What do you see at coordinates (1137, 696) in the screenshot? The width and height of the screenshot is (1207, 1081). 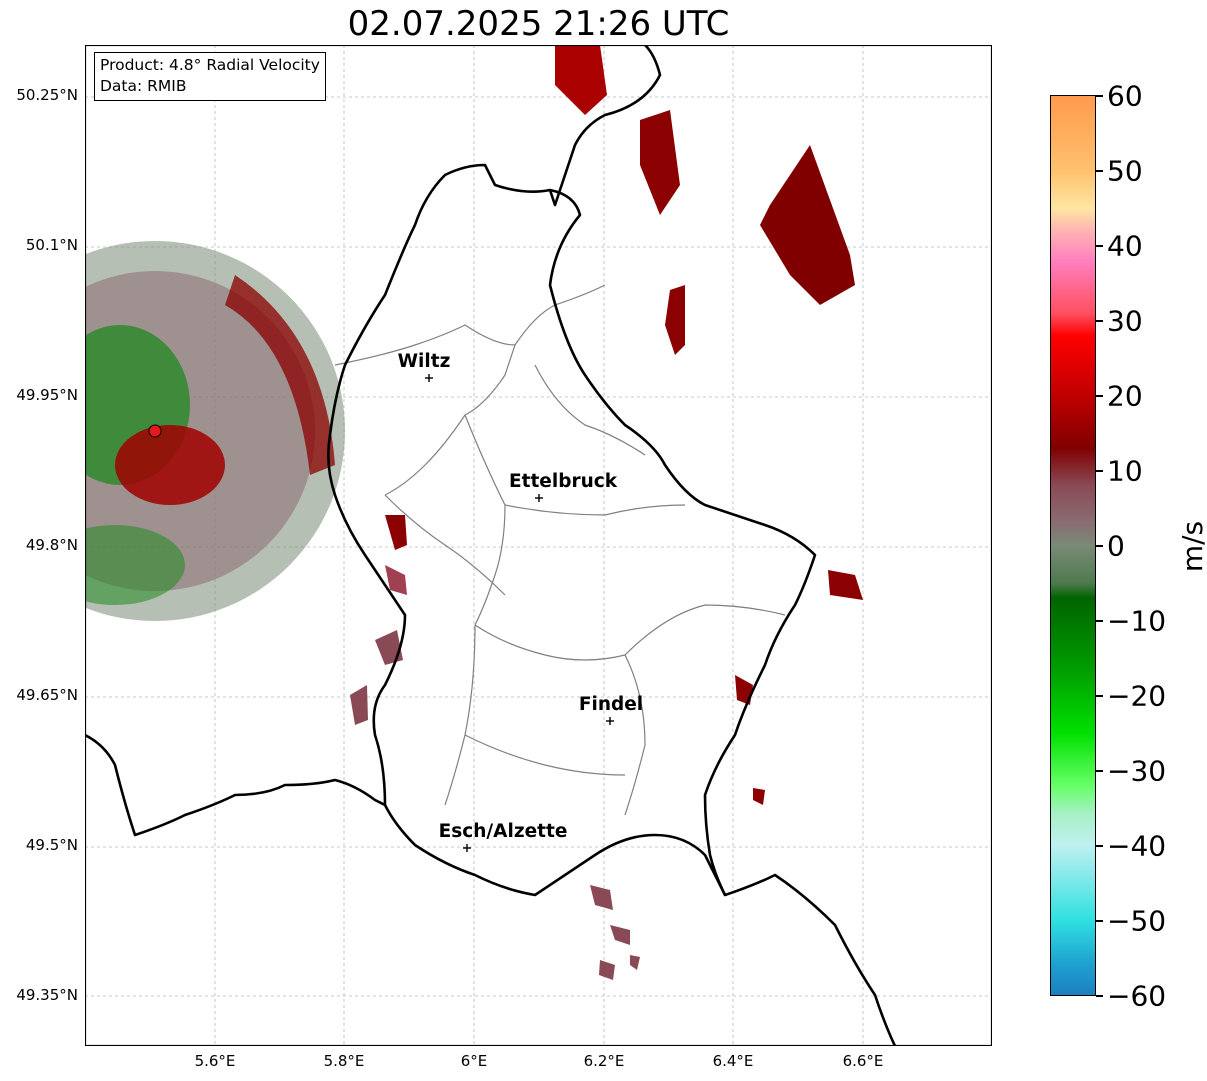 I see `colorbar-label-minus-20: −20` at bounding box center [1137, 696].